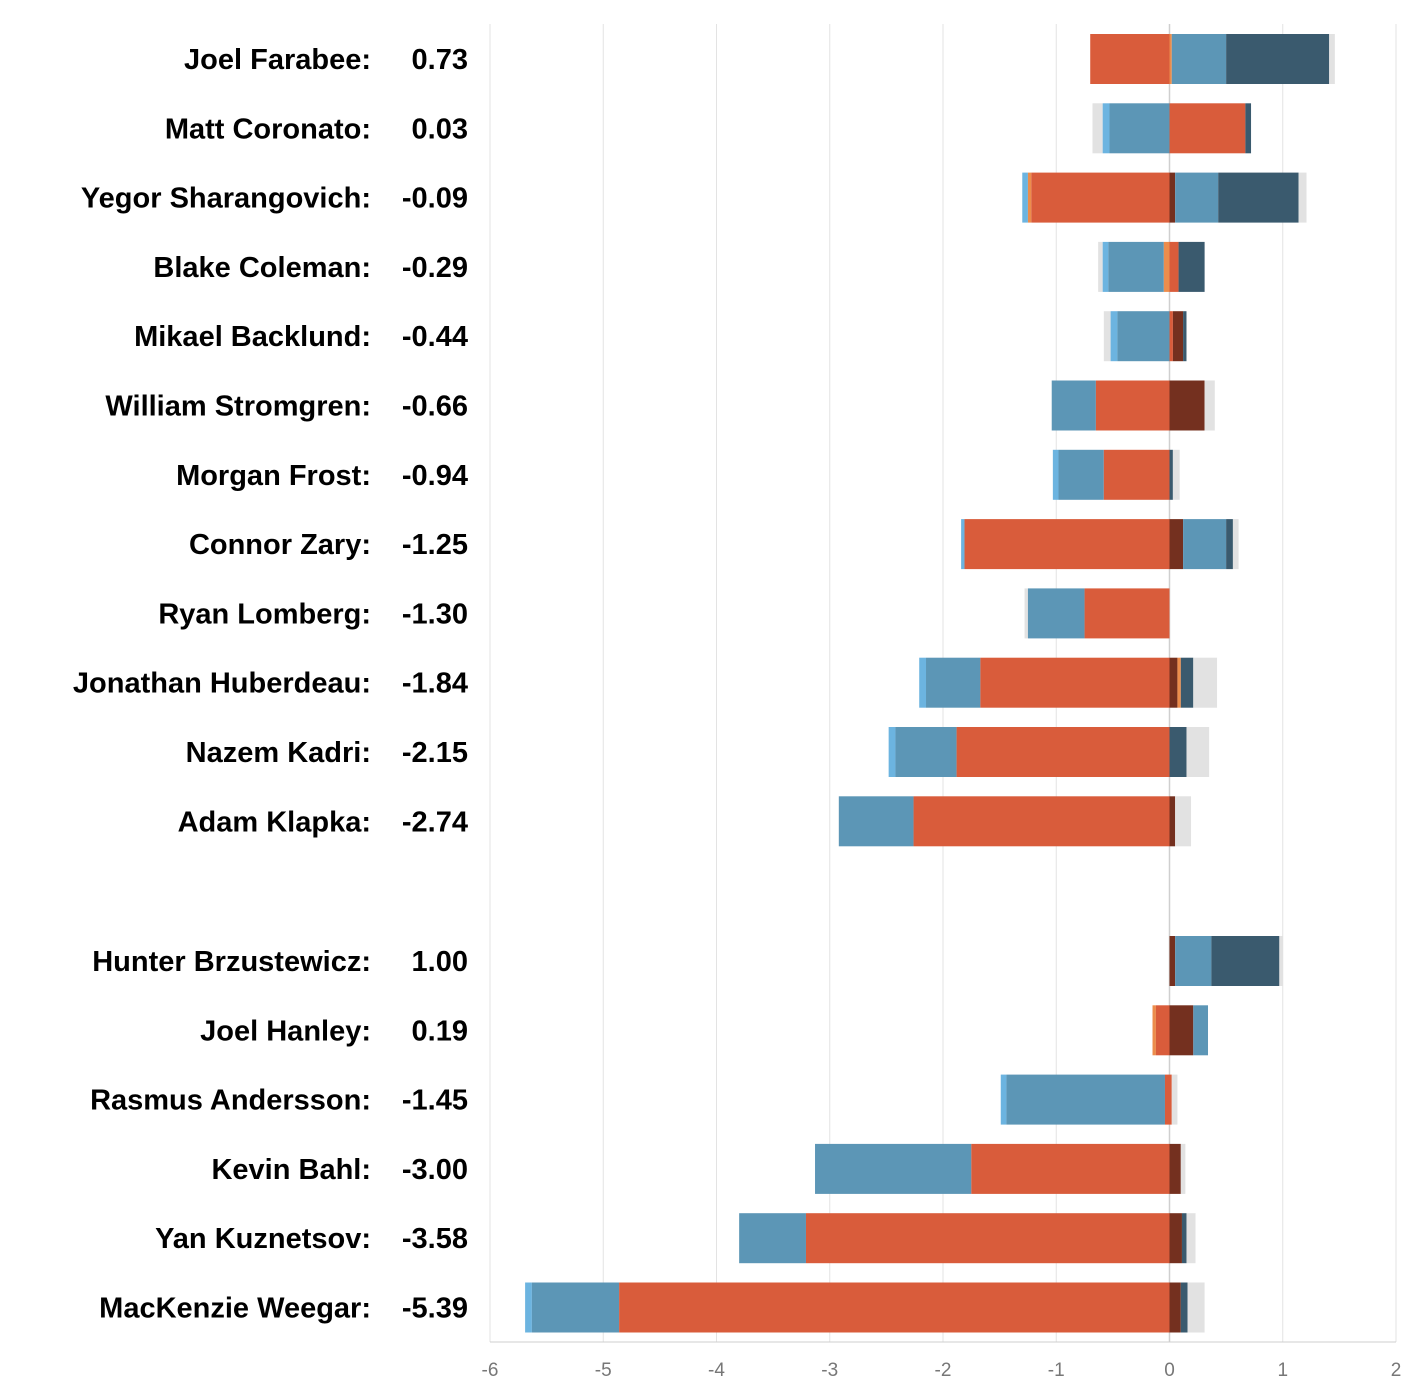 The image size is (1410, 1400). What do you see at coordinates (291, 1170) in the screenshot?
I see `player-name: Kevin Bahl:` at bounding box center [291, 1170].